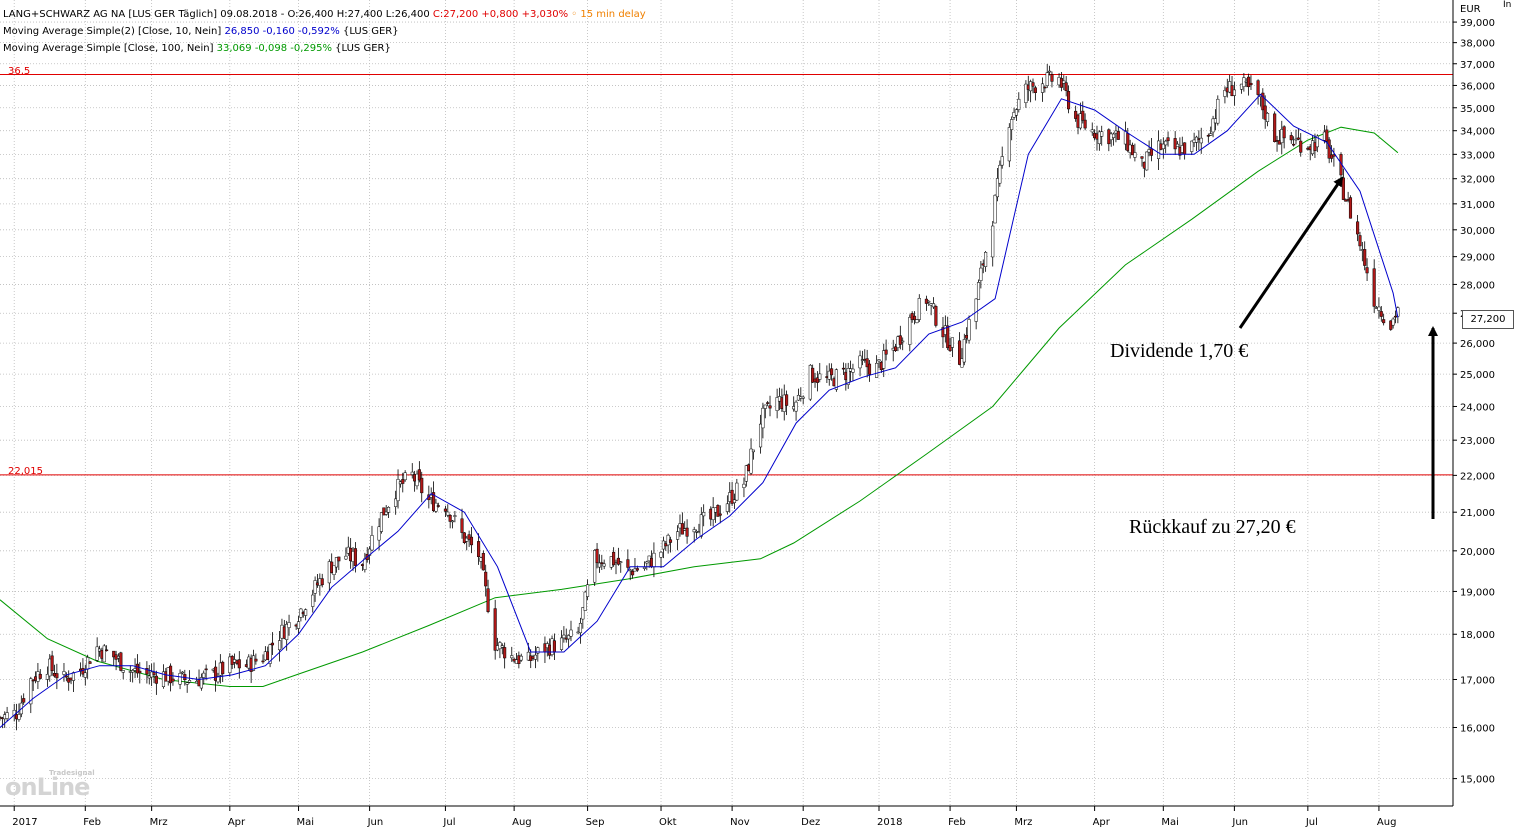 This screenshot has width=1514, height=829. What do you see at coordinates (1477, 65) in the screenshot?
I see `y-tick-label: 37,000` at bounding box center [1477, 65].